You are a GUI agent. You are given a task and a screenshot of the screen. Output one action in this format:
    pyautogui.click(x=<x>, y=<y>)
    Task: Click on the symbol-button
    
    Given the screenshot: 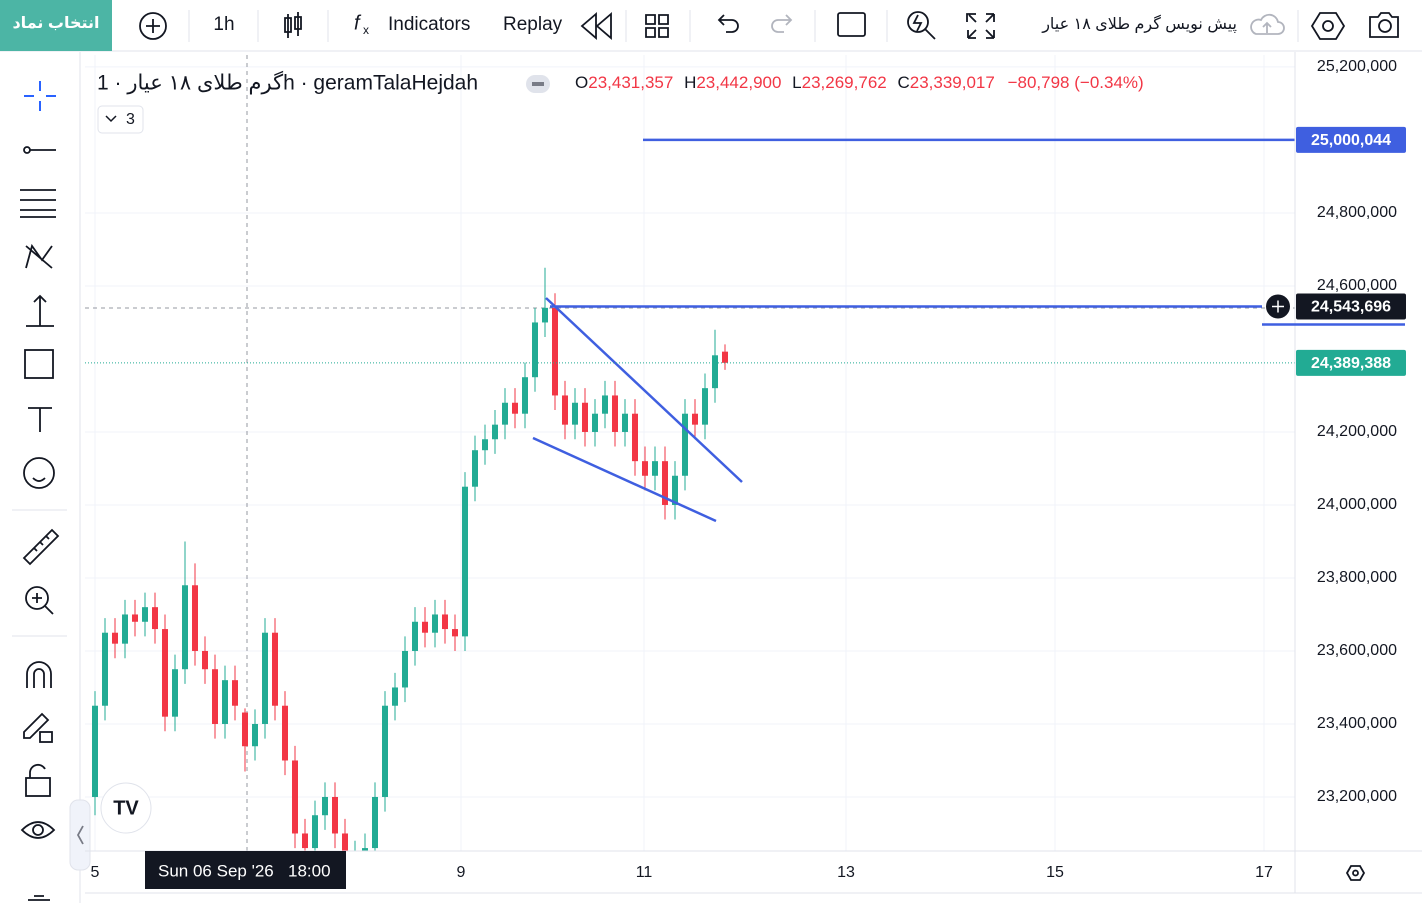 What is the action you would take?
    pyautogui.click(x=56, y=25)
    